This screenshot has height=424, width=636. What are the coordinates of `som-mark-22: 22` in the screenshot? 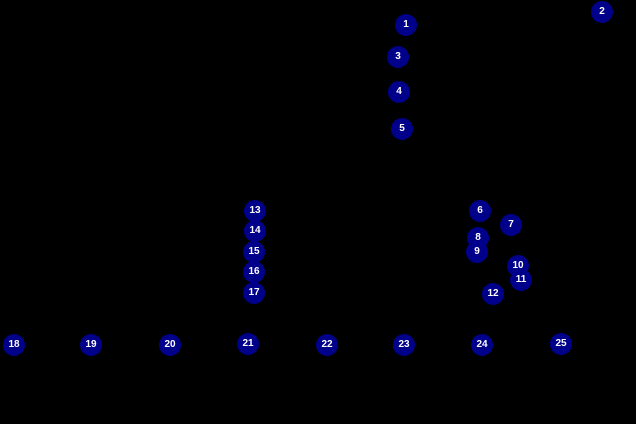 It's located at (327, 345).